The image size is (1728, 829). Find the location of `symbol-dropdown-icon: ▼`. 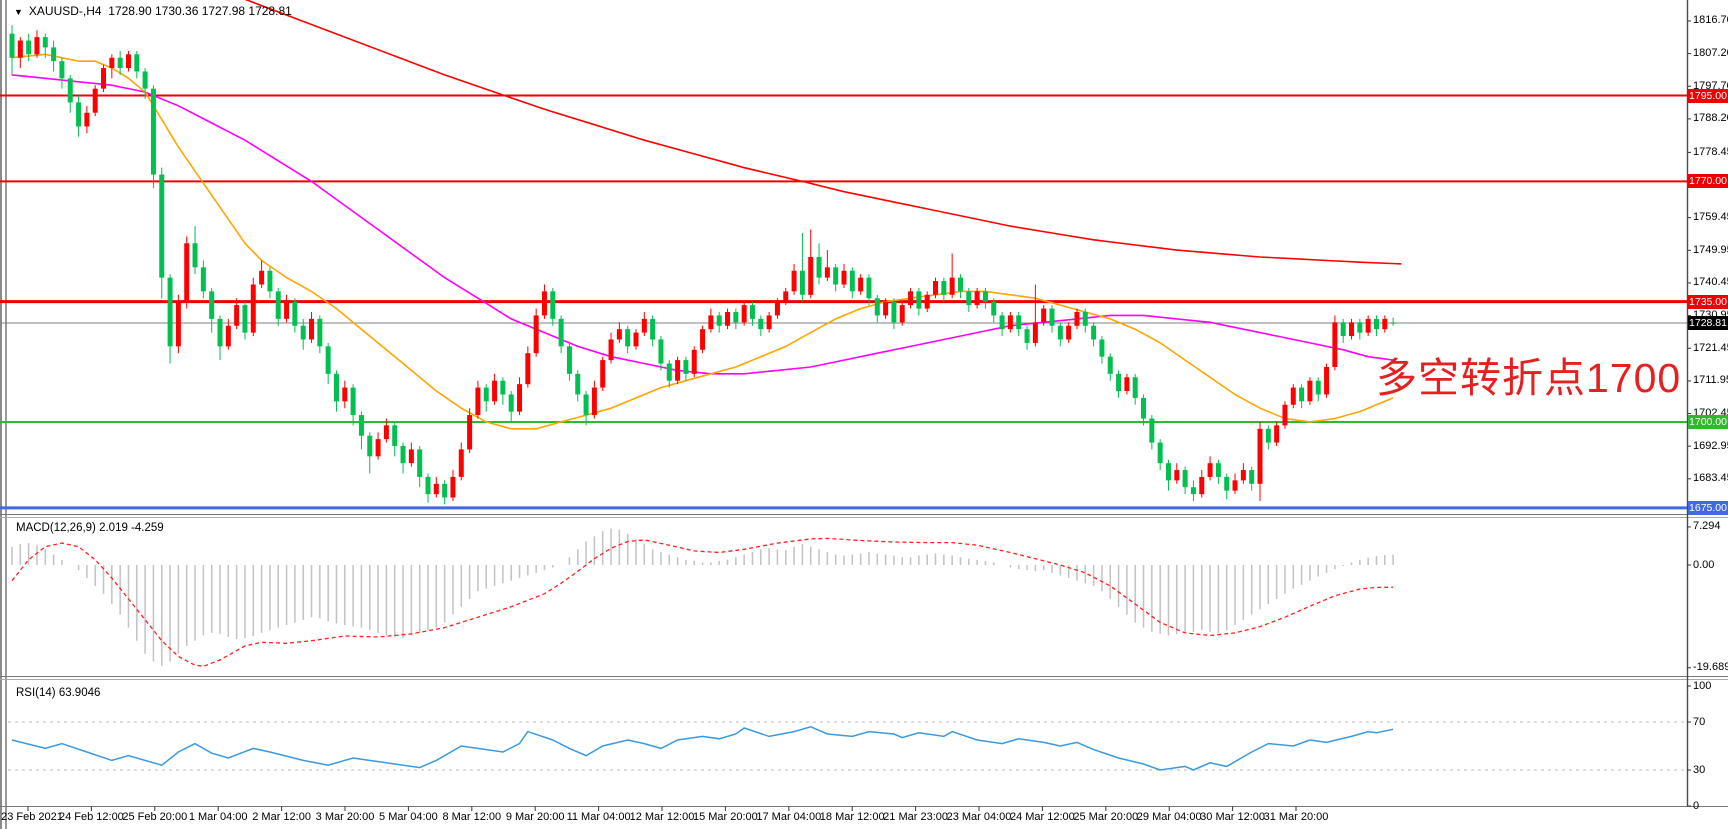

symbol-dropdown-icon: ▼ is located at coordinates (18, 12).